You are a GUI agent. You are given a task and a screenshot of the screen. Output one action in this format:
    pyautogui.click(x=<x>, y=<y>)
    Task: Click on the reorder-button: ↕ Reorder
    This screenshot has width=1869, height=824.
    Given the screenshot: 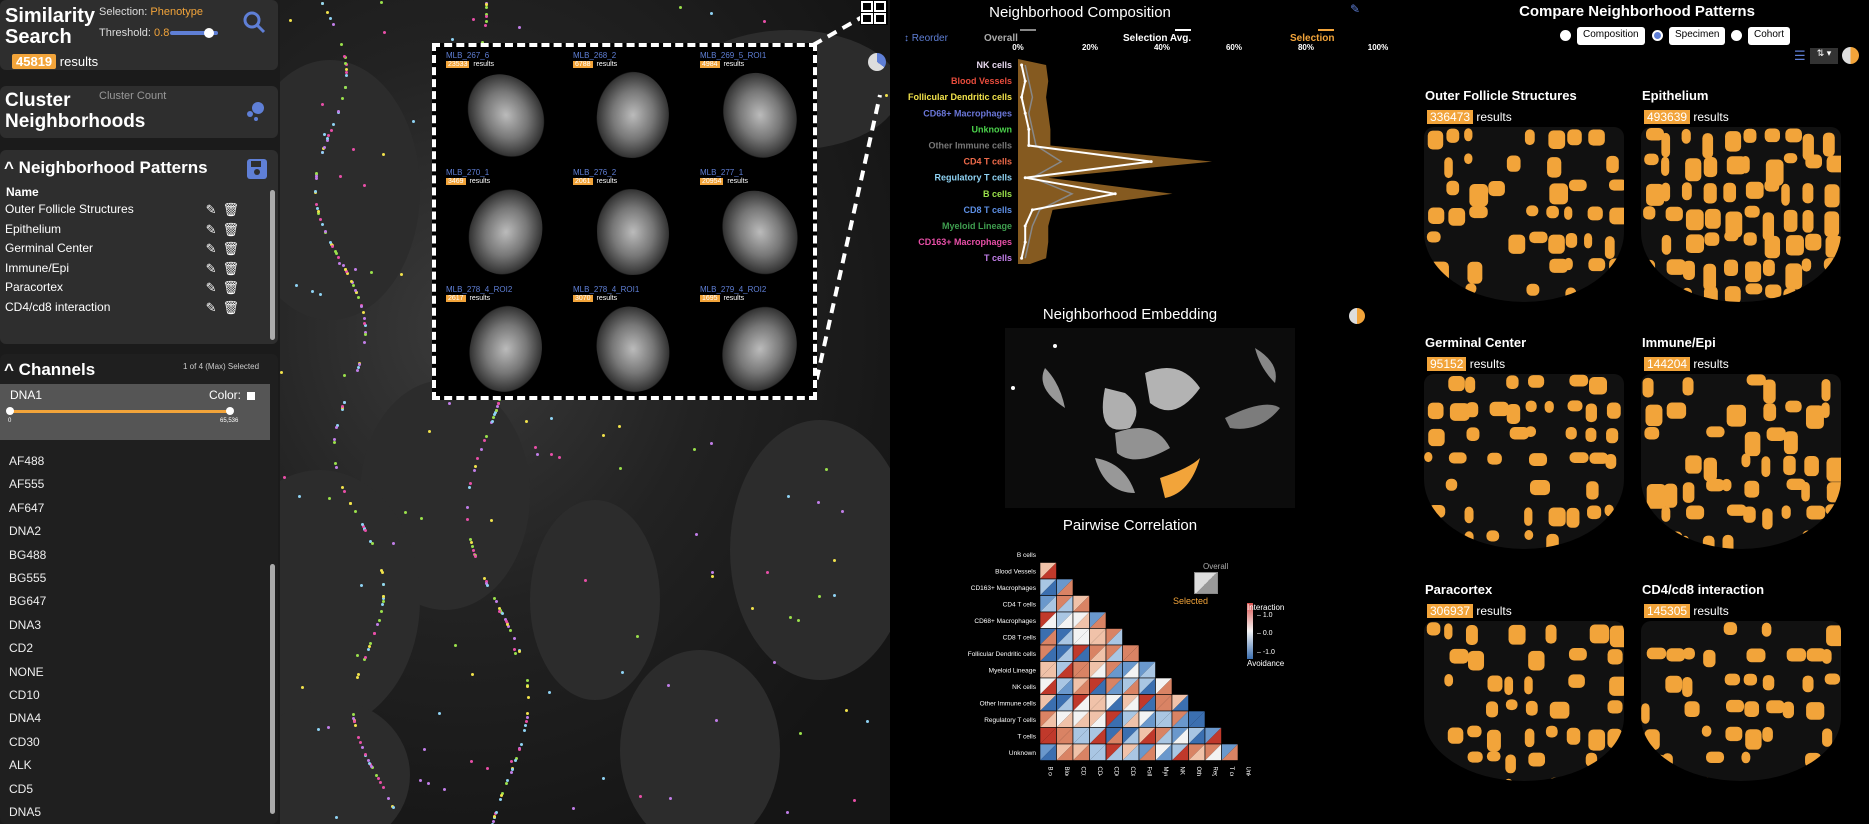 What is the action you would take?
    pyautogui.click(x=926, y=38)
    